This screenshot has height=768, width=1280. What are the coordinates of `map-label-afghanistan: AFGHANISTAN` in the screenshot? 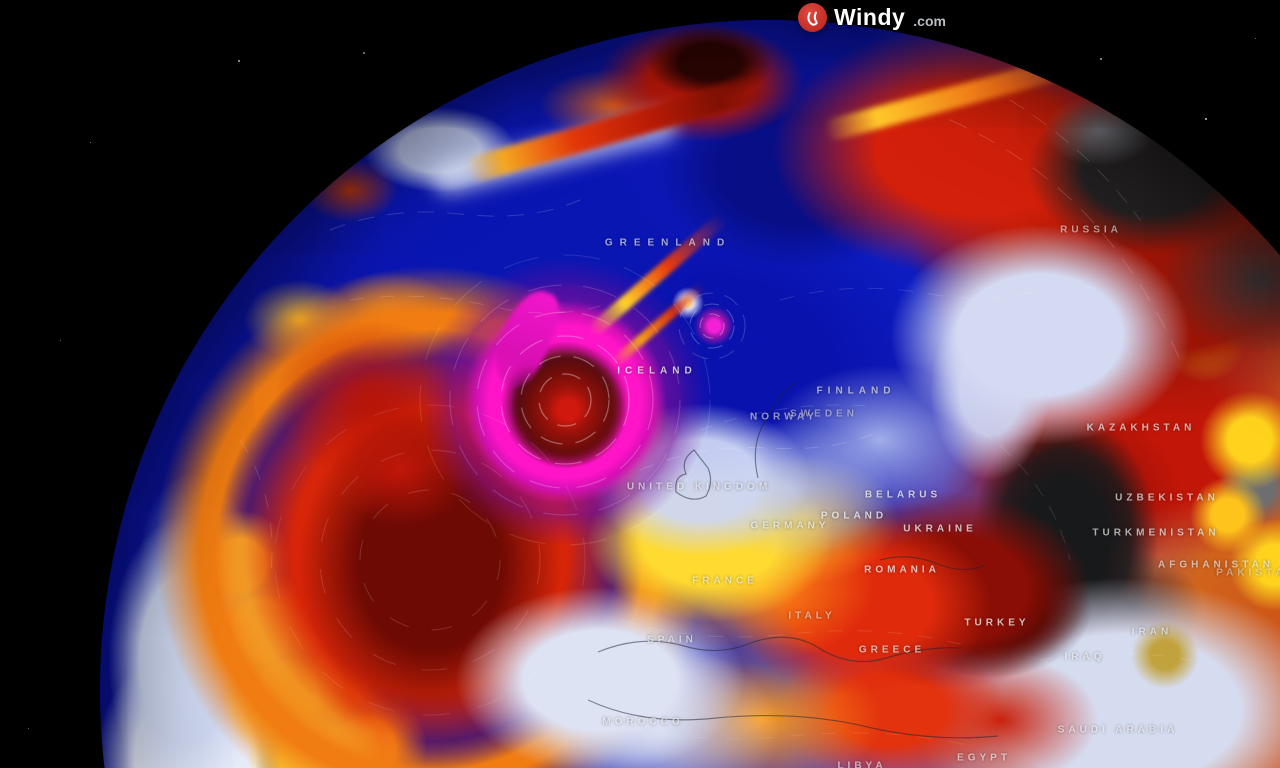 It's located at (1216, 565).